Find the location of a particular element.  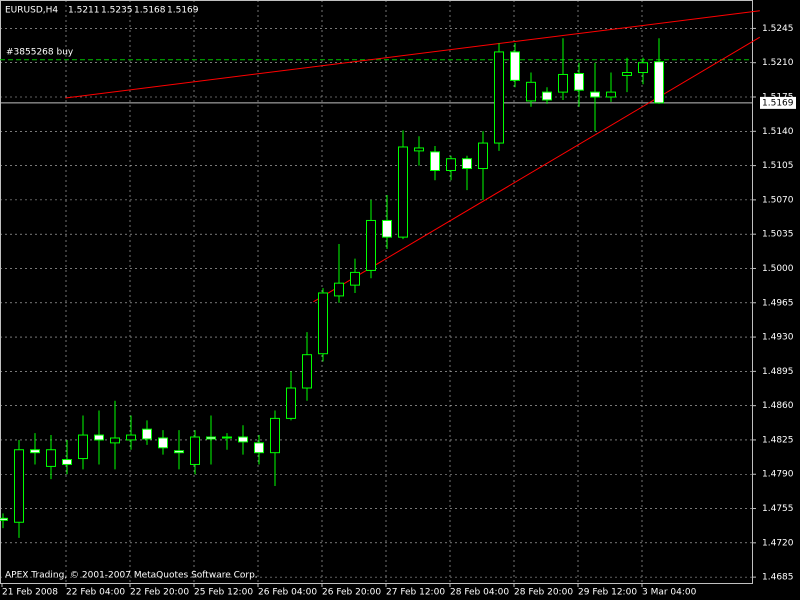

y-tick-label: 1.5245 is located at coordinates (778, 29).